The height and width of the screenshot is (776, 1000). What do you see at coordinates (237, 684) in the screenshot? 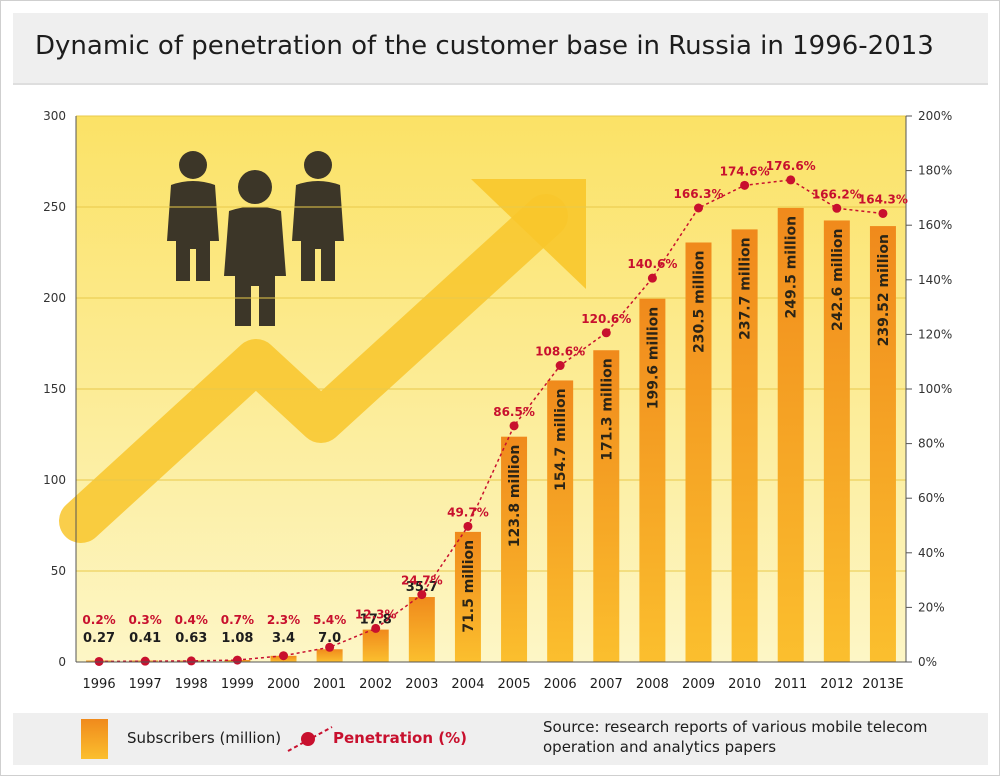
I see `x-tick-label: 1999` at bounding box center [237, 684].